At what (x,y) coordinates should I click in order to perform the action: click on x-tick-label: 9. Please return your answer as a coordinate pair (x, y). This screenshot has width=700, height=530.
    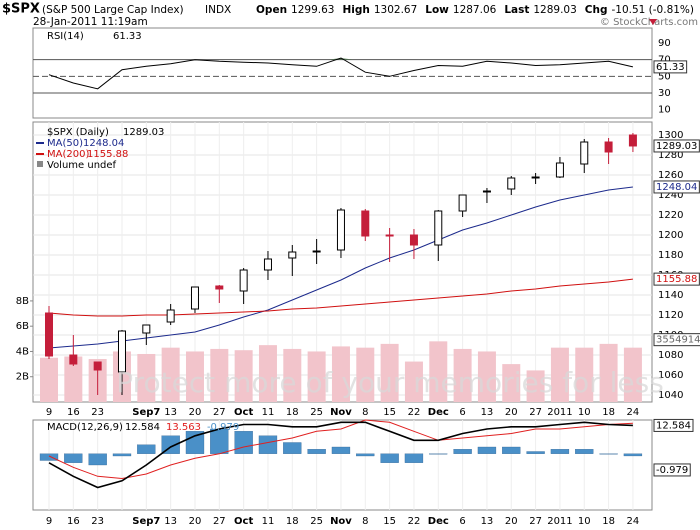
    Looking at the image, I should click on (49, 521).